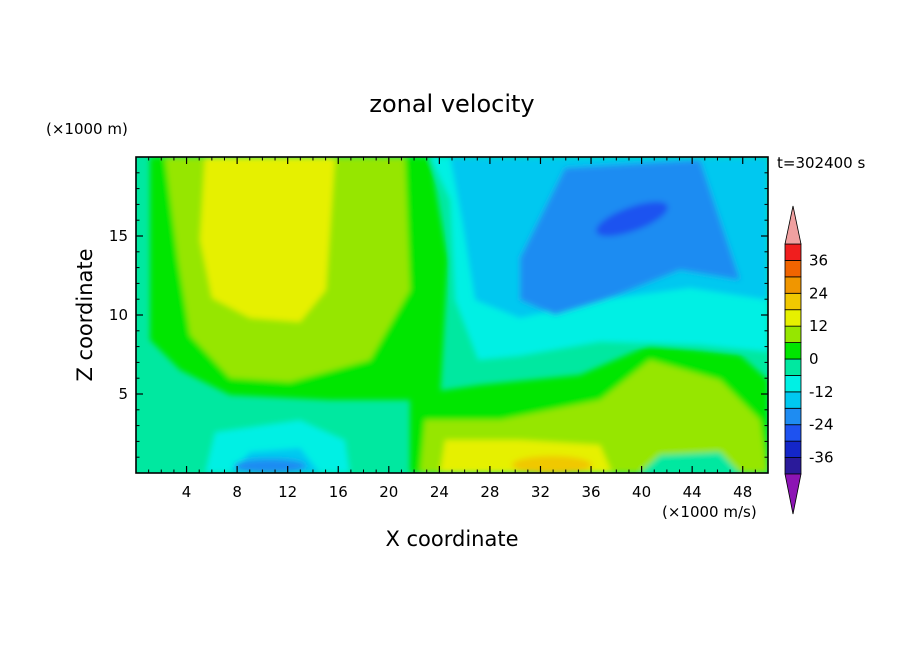 The height and width of the screenshot is (654, 904). I want to click on colorbar-label: 36, so click(818, 260).